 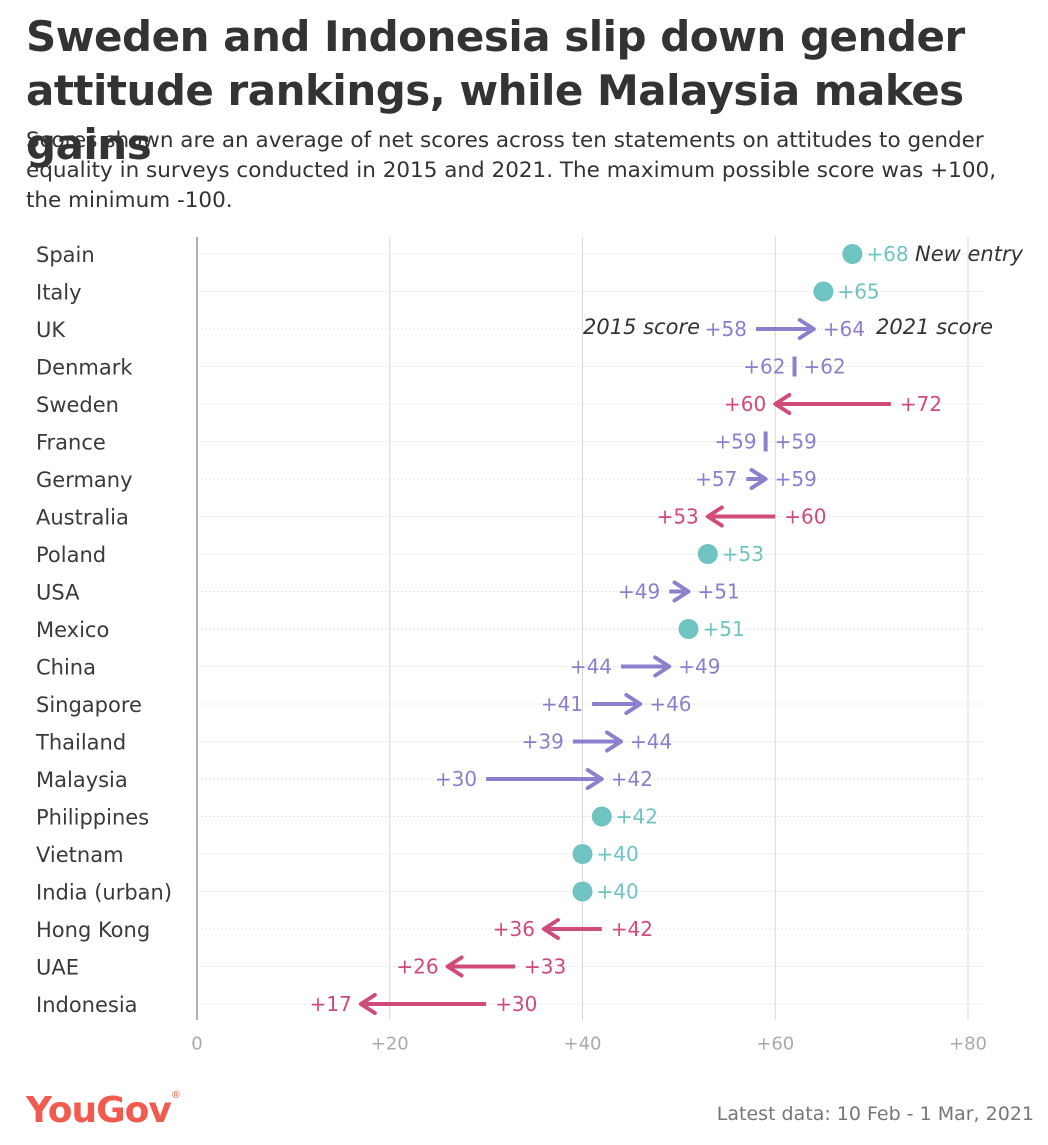 What do you see at coordinates (969, 254) in the screenshot?
I see `new-entry-annotation: New entry` at bounding box center [969, 254].